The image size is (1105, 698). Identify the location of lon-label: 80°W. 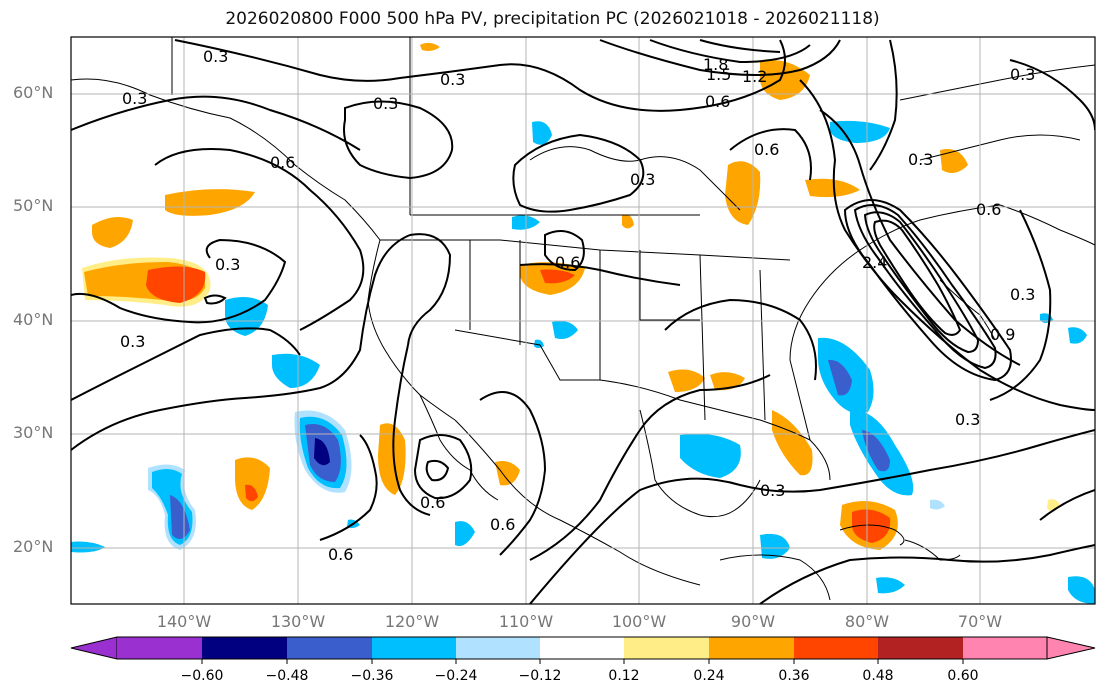
(867, 621).